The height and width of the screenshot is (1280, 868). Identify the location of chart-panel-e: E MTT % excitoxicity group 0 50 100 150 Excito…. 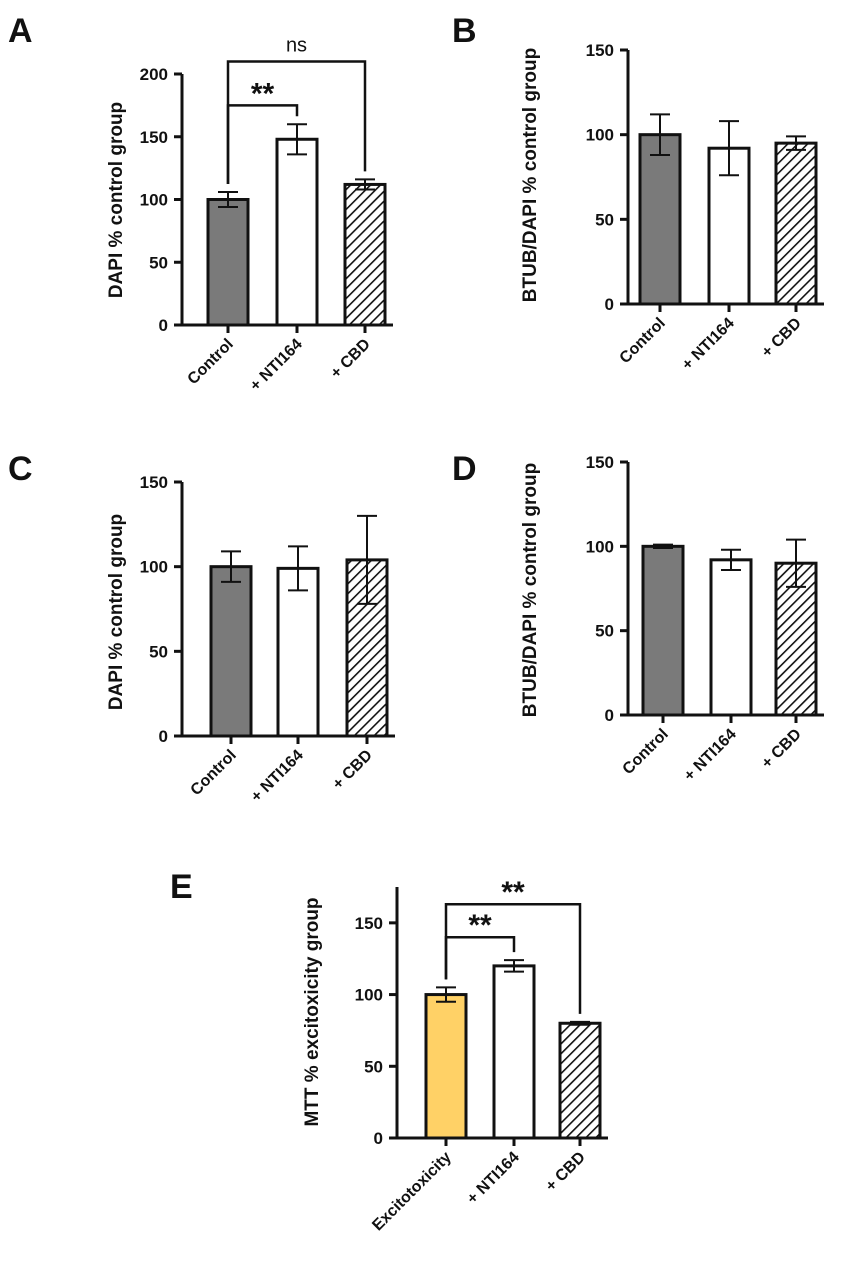
(389, 1051).